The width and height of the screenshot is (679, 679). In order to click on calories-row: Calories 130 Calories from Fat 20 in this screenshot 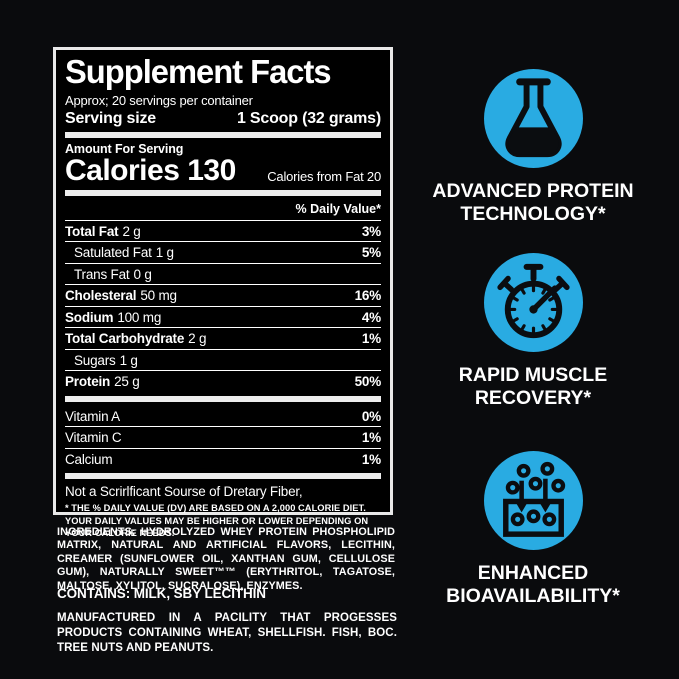, I will do `click(223, 171)`.